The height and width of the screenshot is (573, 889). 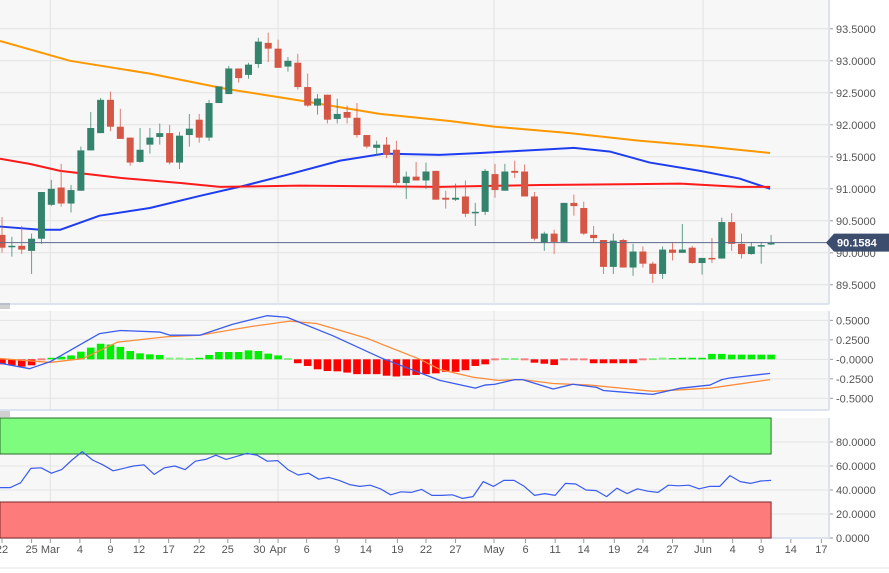 I want to click on last-price-tag, so click(x=857, y=242).